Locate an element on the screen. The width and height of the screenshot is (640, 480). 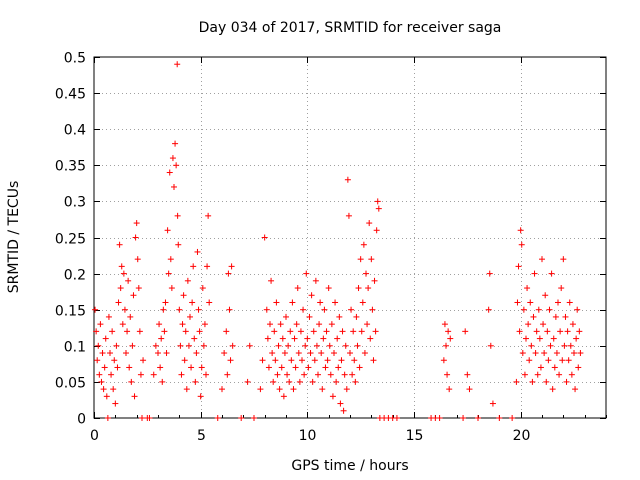
y-tick-label: 0.1 is located at coordinates (75, 348).